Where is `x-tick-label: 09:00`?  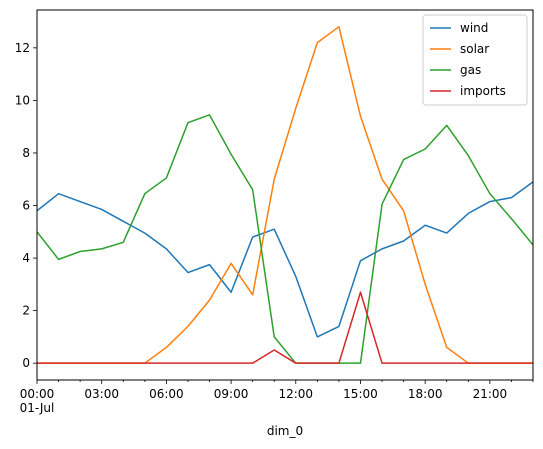 x-tick-label: 09:00 is located at coordinates (231, 394).